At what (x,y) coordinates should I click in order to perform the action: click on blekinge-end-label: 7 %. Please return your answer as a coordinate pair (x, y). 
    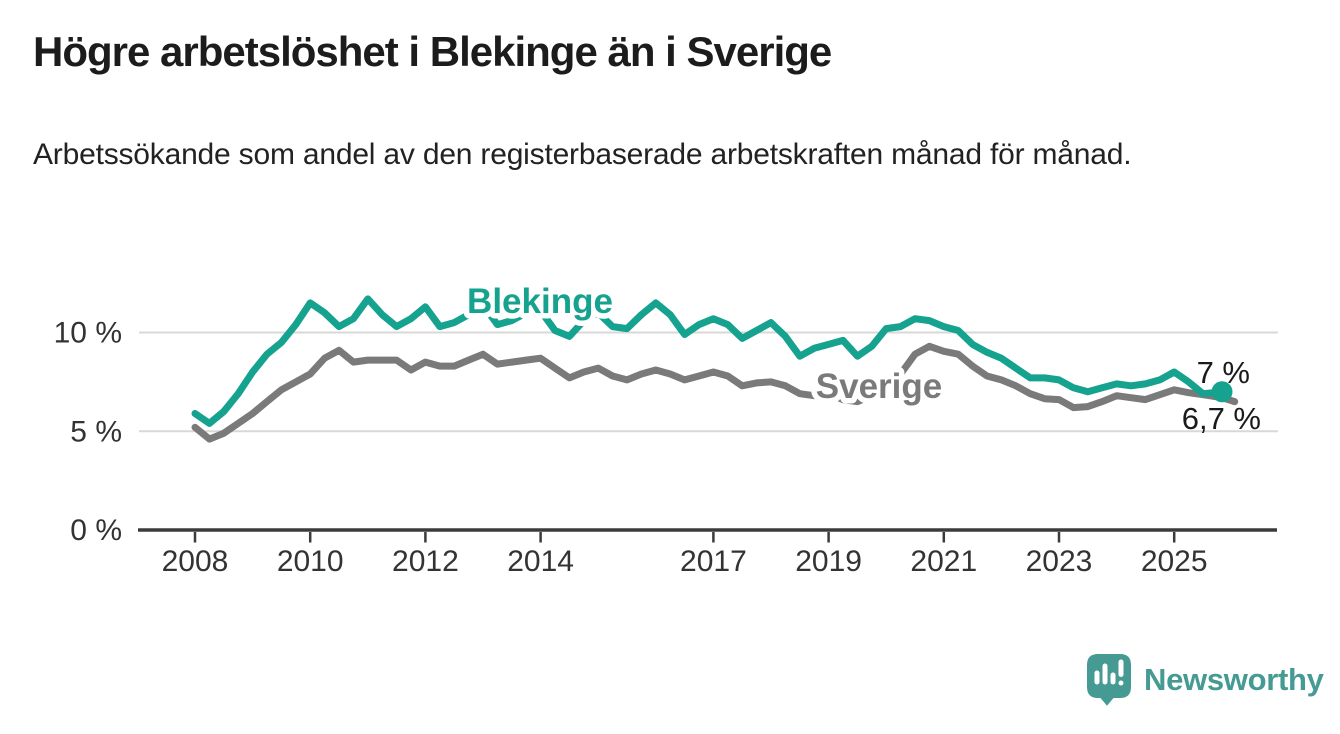
    Looking at the image, I should click on (1223, 372).